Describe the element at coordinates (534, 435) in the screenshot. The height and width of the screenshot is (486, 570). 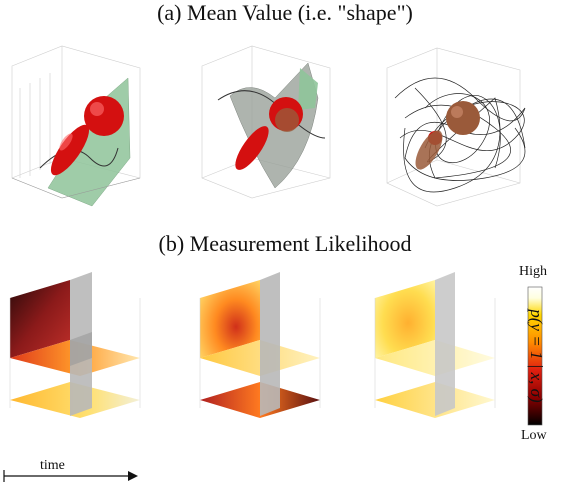
I see `colorbar-low-label: Low` at that location.